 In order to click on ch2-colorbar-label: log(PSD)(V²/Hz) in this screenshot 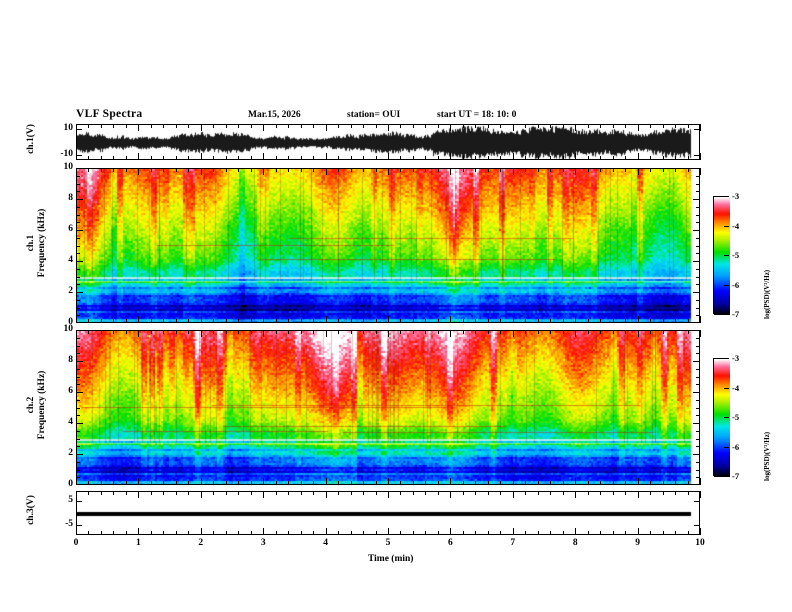, I will do `click(767, 456)`.